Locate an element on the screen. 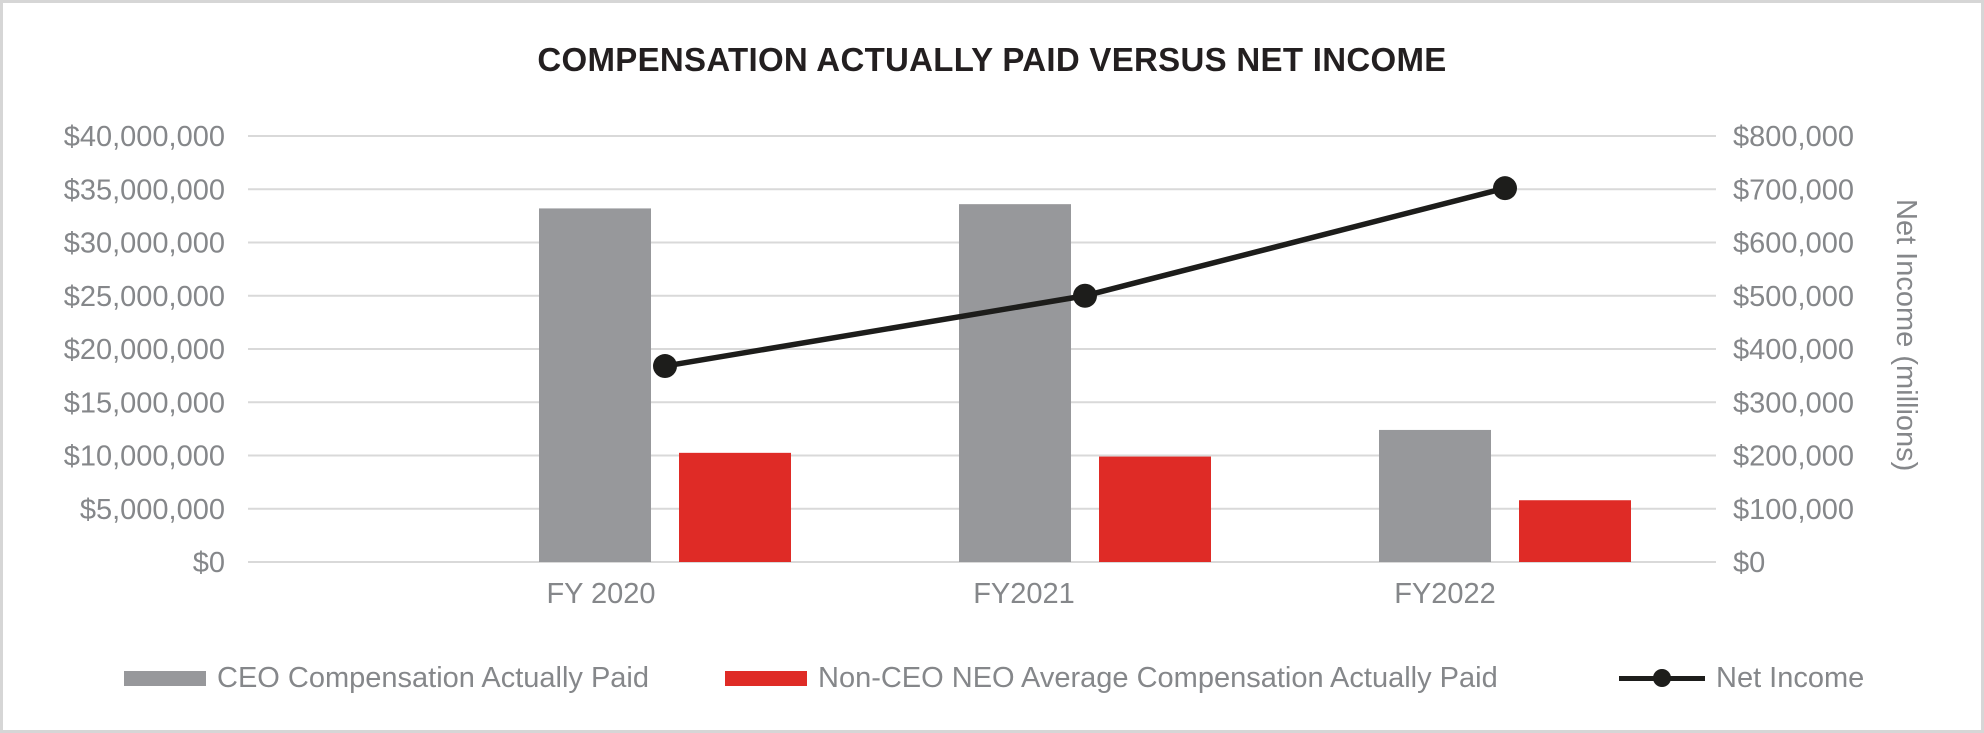 This screenshot has height=733, width=1984. right-axis-tick-label: $300,000 is located at coordinates (1793, 403).